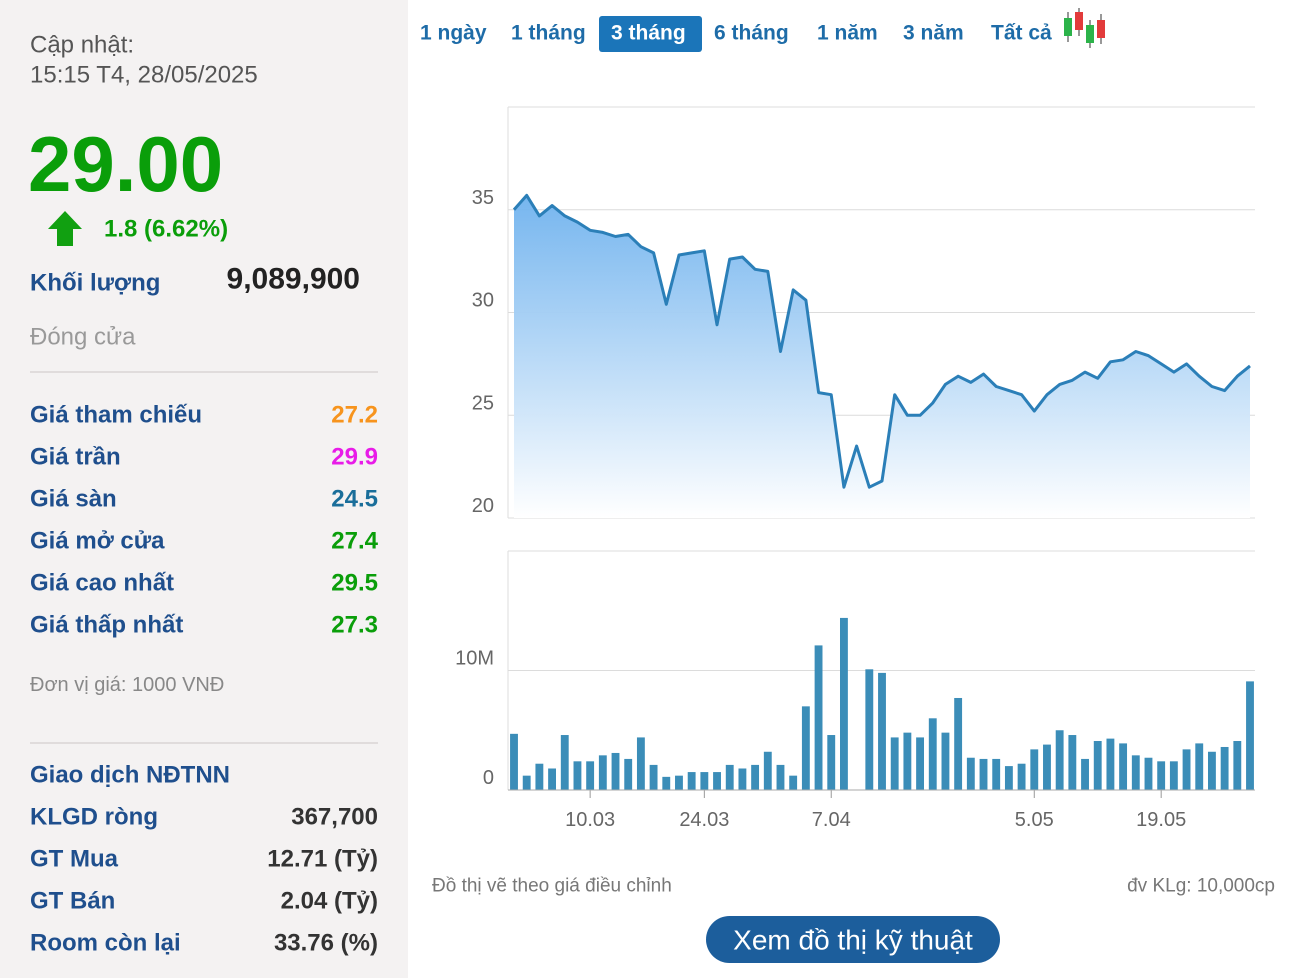 The width and height of the screenshot is (1292, 978). I want to click on y-tick-label: 35, so click(483, 198).